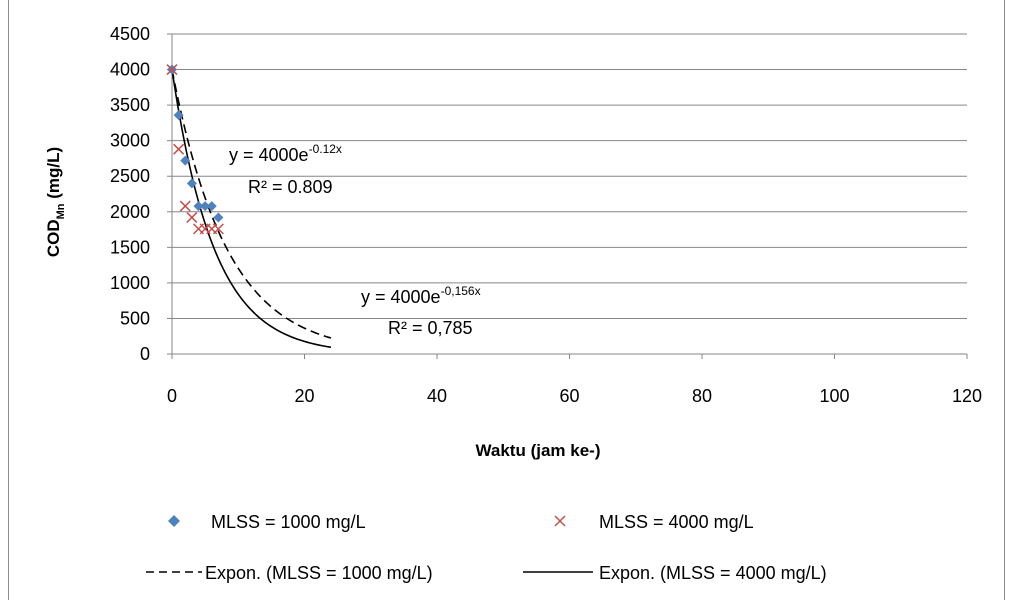 The image size is (1010, 603). Describe the element at coordinates (130, 105) in the screenshot. I see `y-tick-label: 3500` at that location.